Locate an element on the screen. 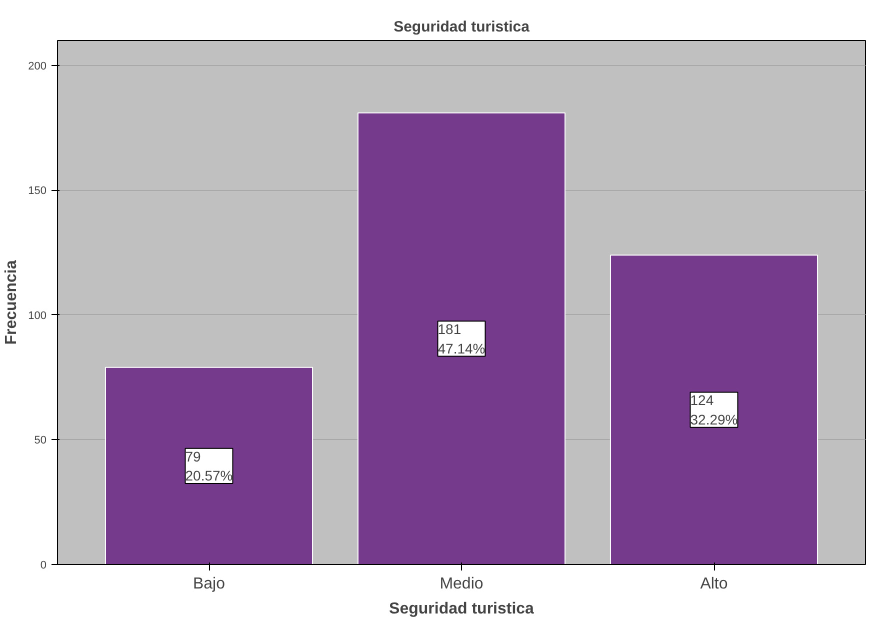 This screenshot has height=628, width=882. y-tick-label: 100 is located at coordinates (37, 316).